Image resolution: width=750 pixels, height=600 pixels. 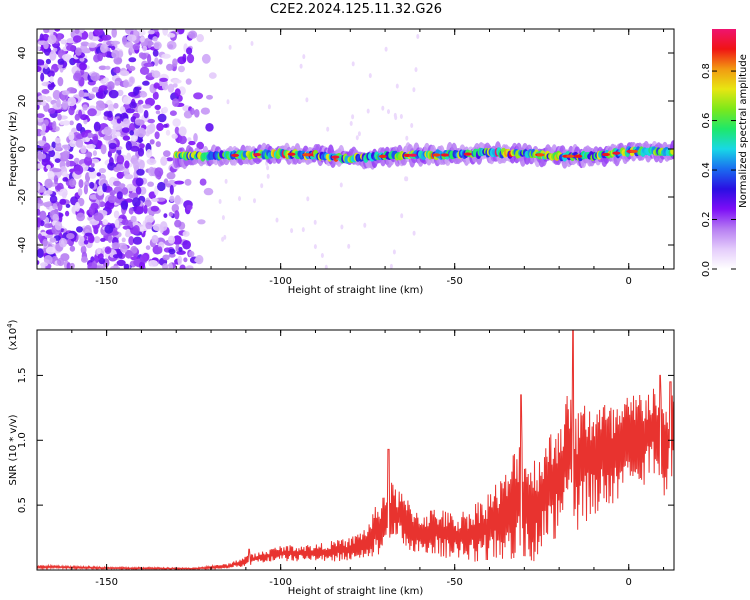 I want to click on colorbar-tick-label: 0.8, so click(x=706, y=71).